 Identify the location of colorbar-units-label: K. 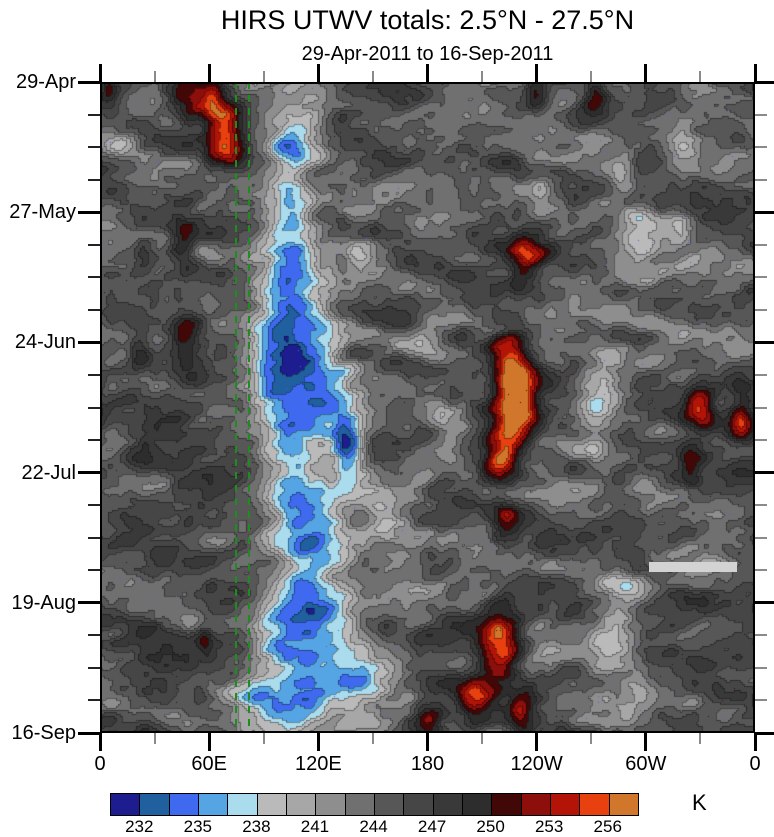
(699, 802).